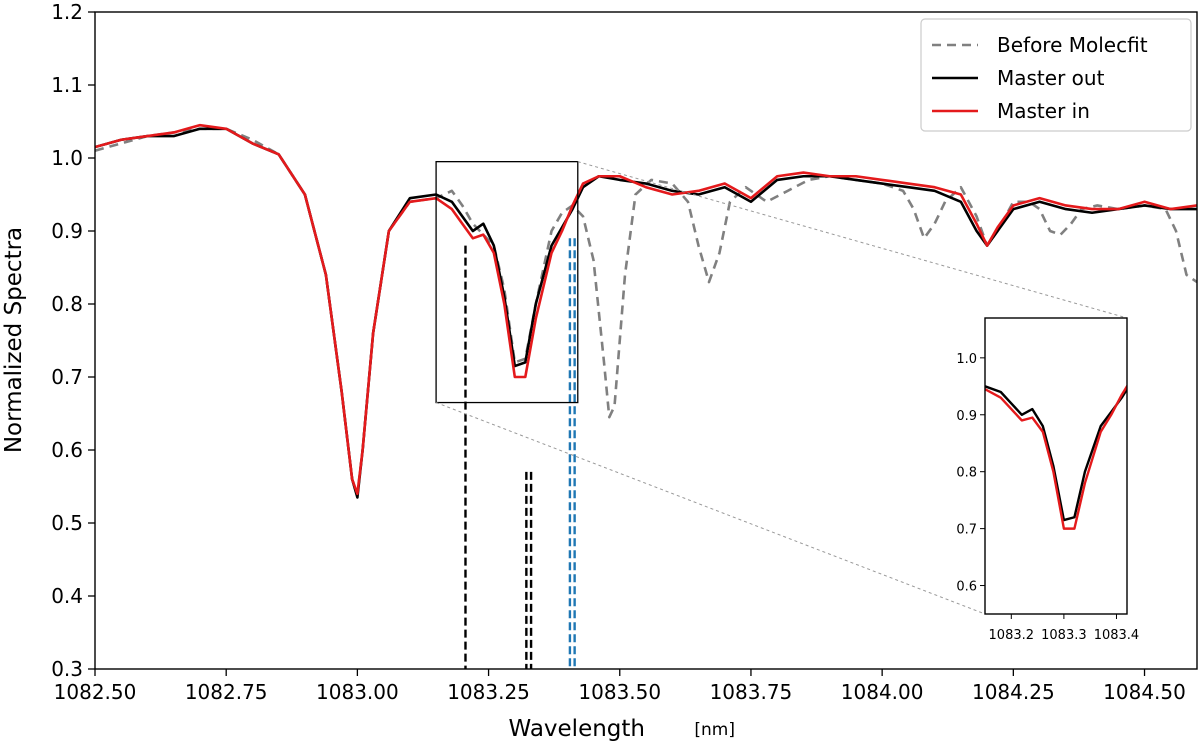 This screenshot has height=749, width=1200. I want to click on y-axis-label: Normalized Spectra, so click(14, 340).